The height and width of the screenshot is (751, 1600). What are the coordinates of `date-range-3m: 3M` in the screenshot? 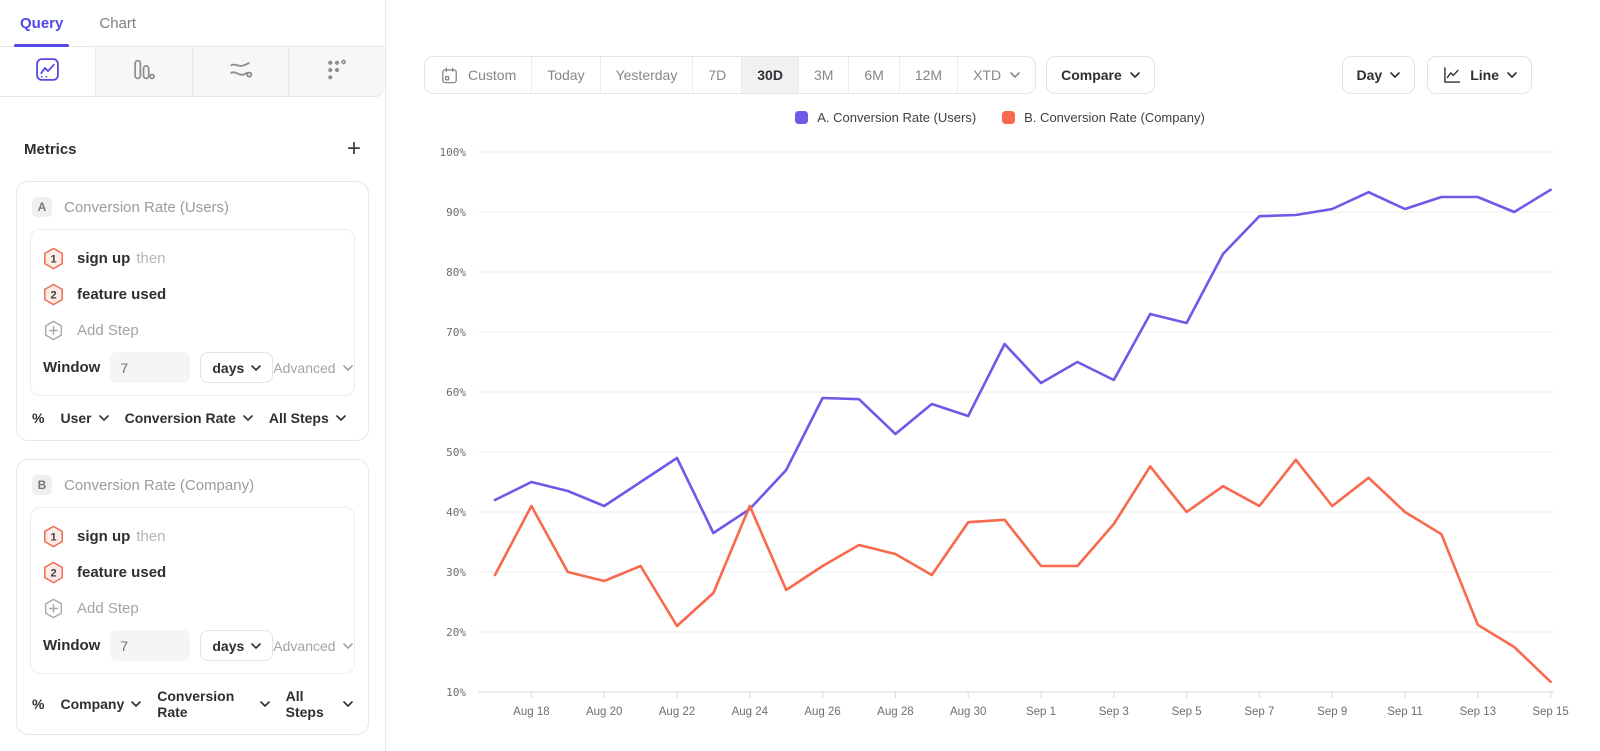 It's located at (824, 75).